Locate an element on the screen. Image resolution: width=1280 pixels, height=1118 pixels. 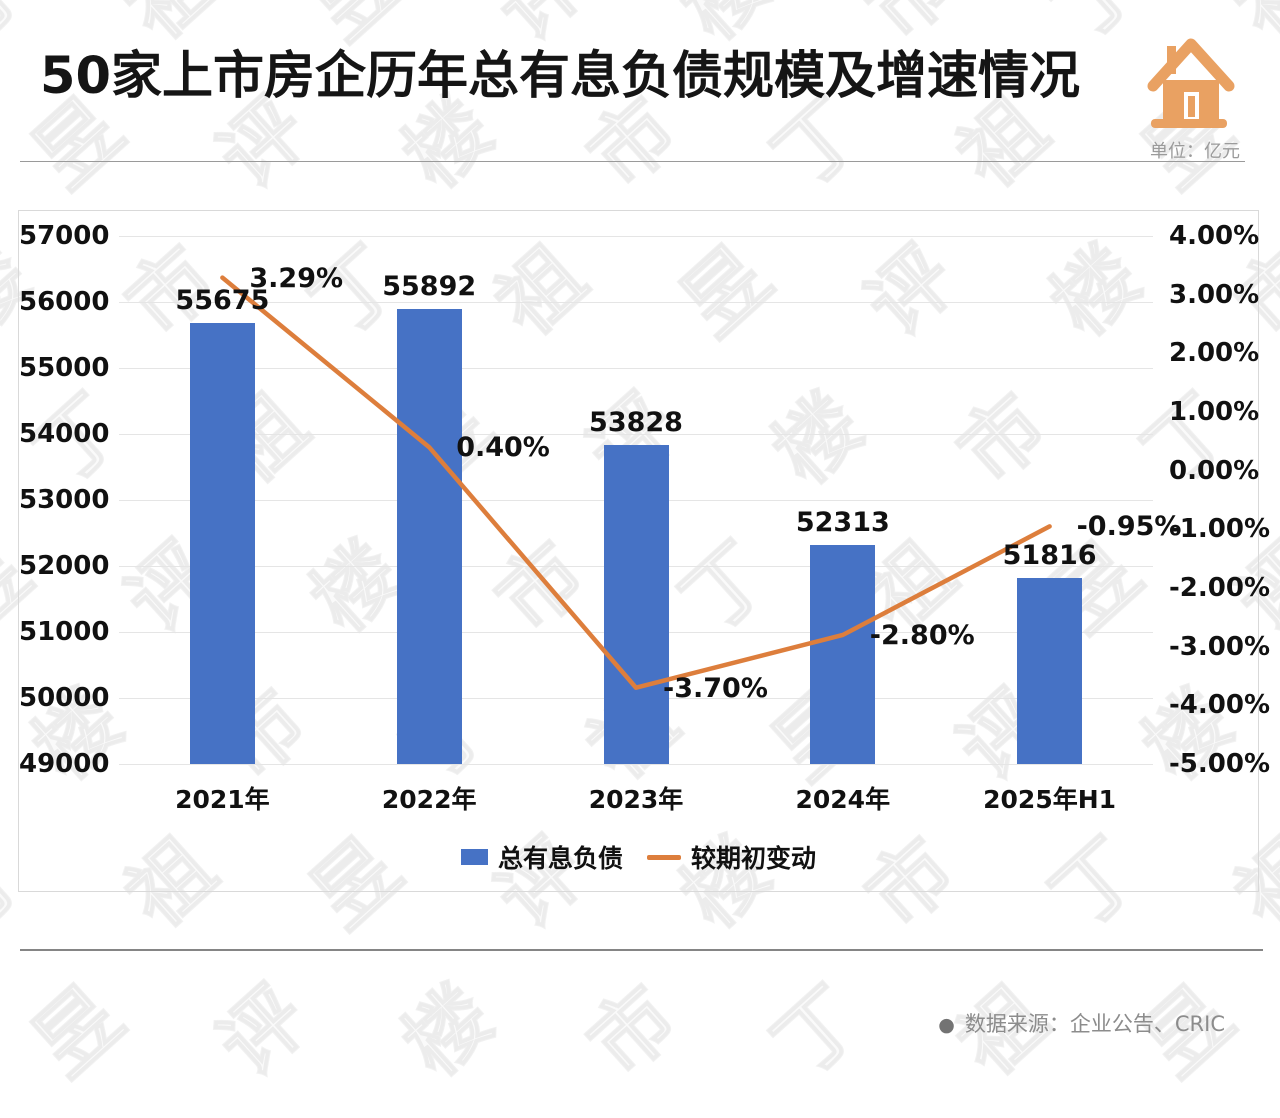
bar-2021年 is located at coordinates (222, 543).